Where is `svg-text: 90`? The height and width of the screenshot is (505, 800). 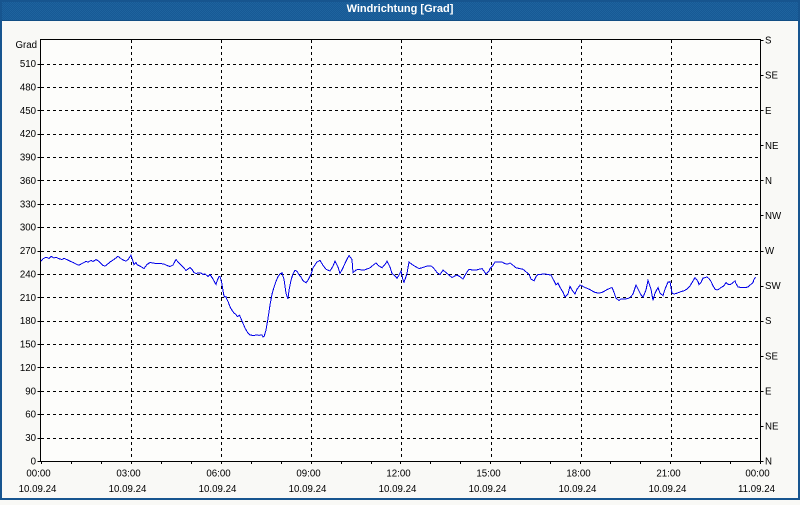 svg-text: 90 is located at coordinates (30, 391).